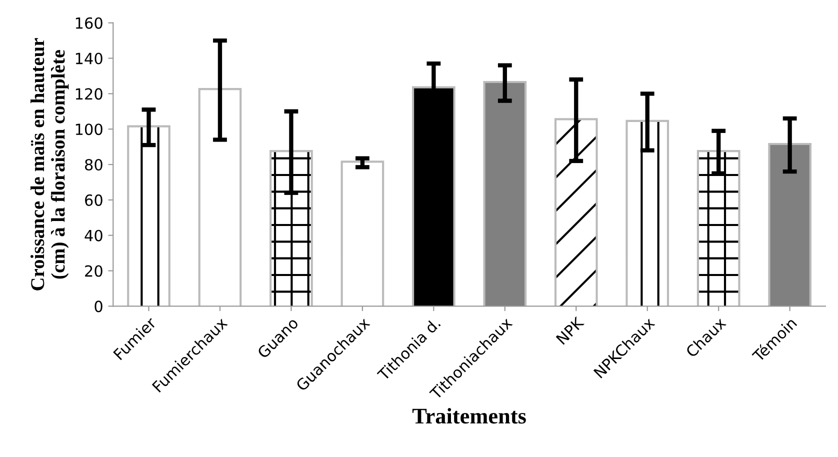 This screenshot has height=457, width=838. Describe the element at coordinates (469, 416) in the screenshot. I see `x-axis-title: Traitements` at that location.